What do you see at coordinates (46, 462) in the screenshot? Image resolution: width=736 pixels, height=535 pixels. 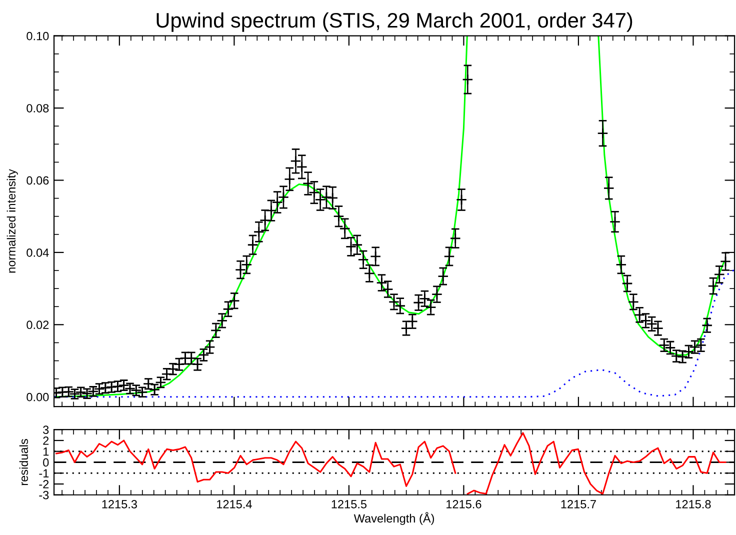 I see `y-tick-label: 0` at bounding box center [46, 462].